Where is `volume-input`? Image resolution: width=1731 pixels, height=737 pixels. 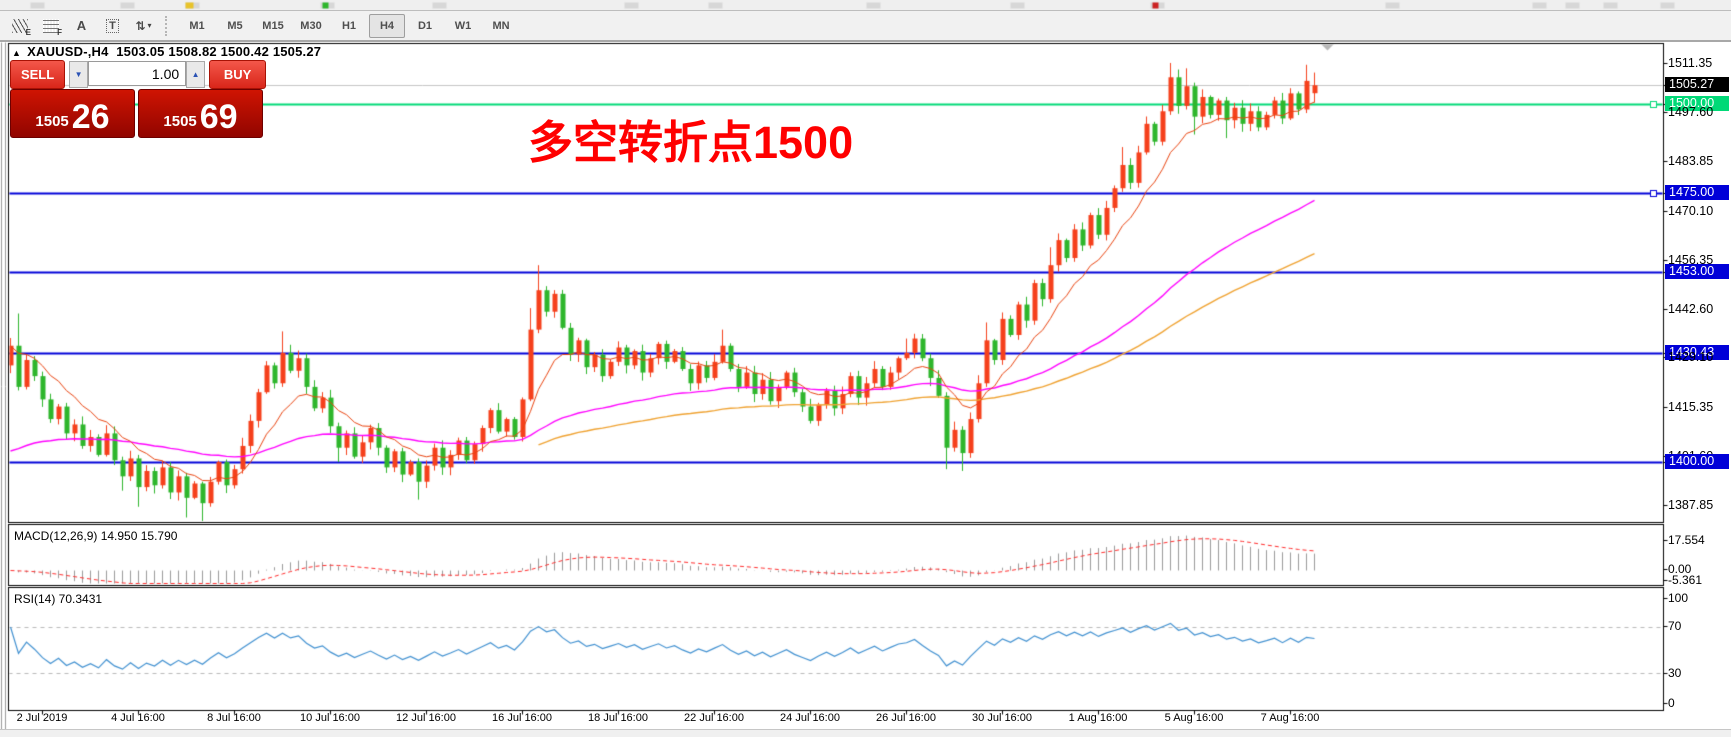
volume-input is located at coordinates (137, 73).